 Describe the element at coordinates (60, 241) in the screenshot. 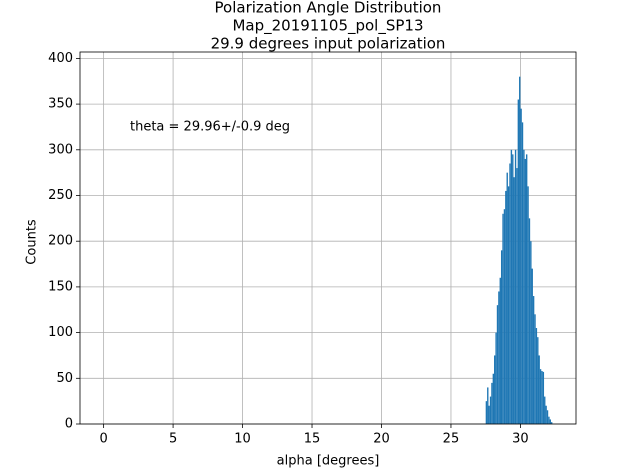

I see `y-tick-label: 200` at that location.